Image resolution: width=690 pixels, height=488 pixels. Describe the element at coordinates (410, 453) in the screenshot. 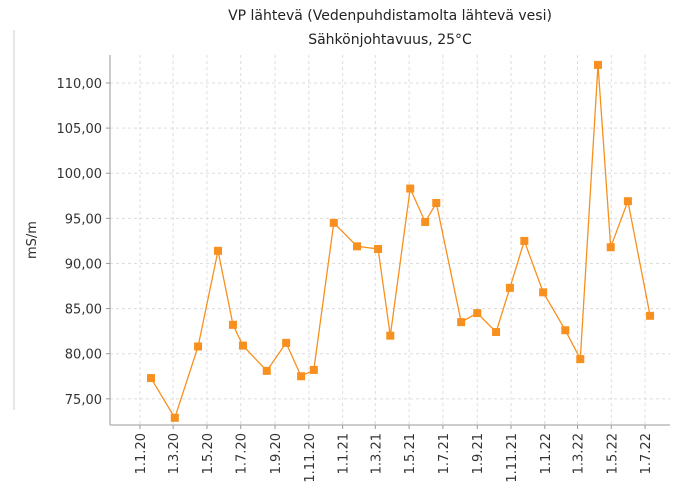

I see `x-tick-label: 1.5.21` at that location.